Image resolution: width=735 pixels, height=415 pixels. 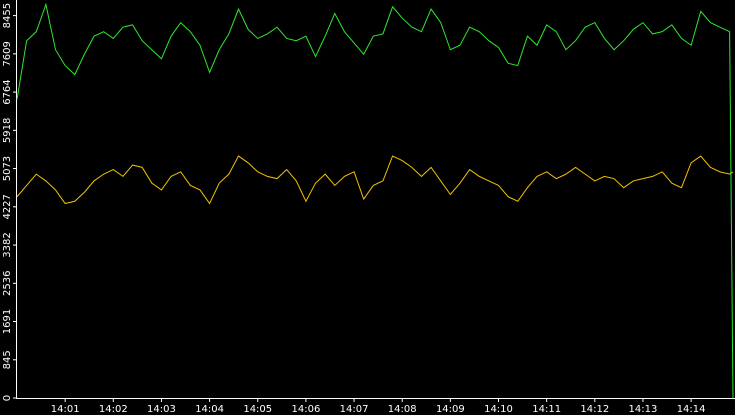 What do you see at coordinates (643, 409) in the screenshot?
I see `x-tick-label: 14:13` at bounding box center [643, 409].